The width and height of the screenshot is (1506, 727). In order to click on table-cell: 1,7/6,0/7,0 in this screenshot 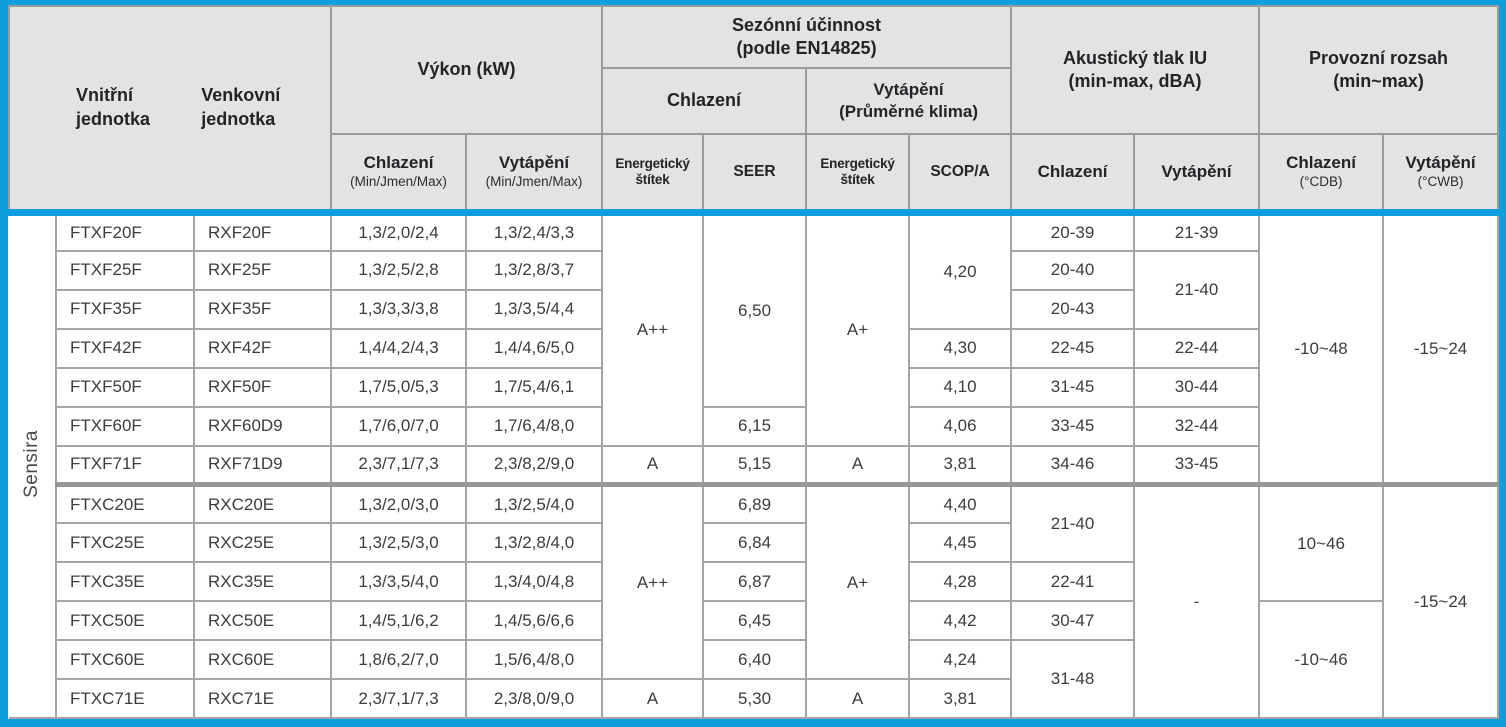, I will do `click(399, 426)`.